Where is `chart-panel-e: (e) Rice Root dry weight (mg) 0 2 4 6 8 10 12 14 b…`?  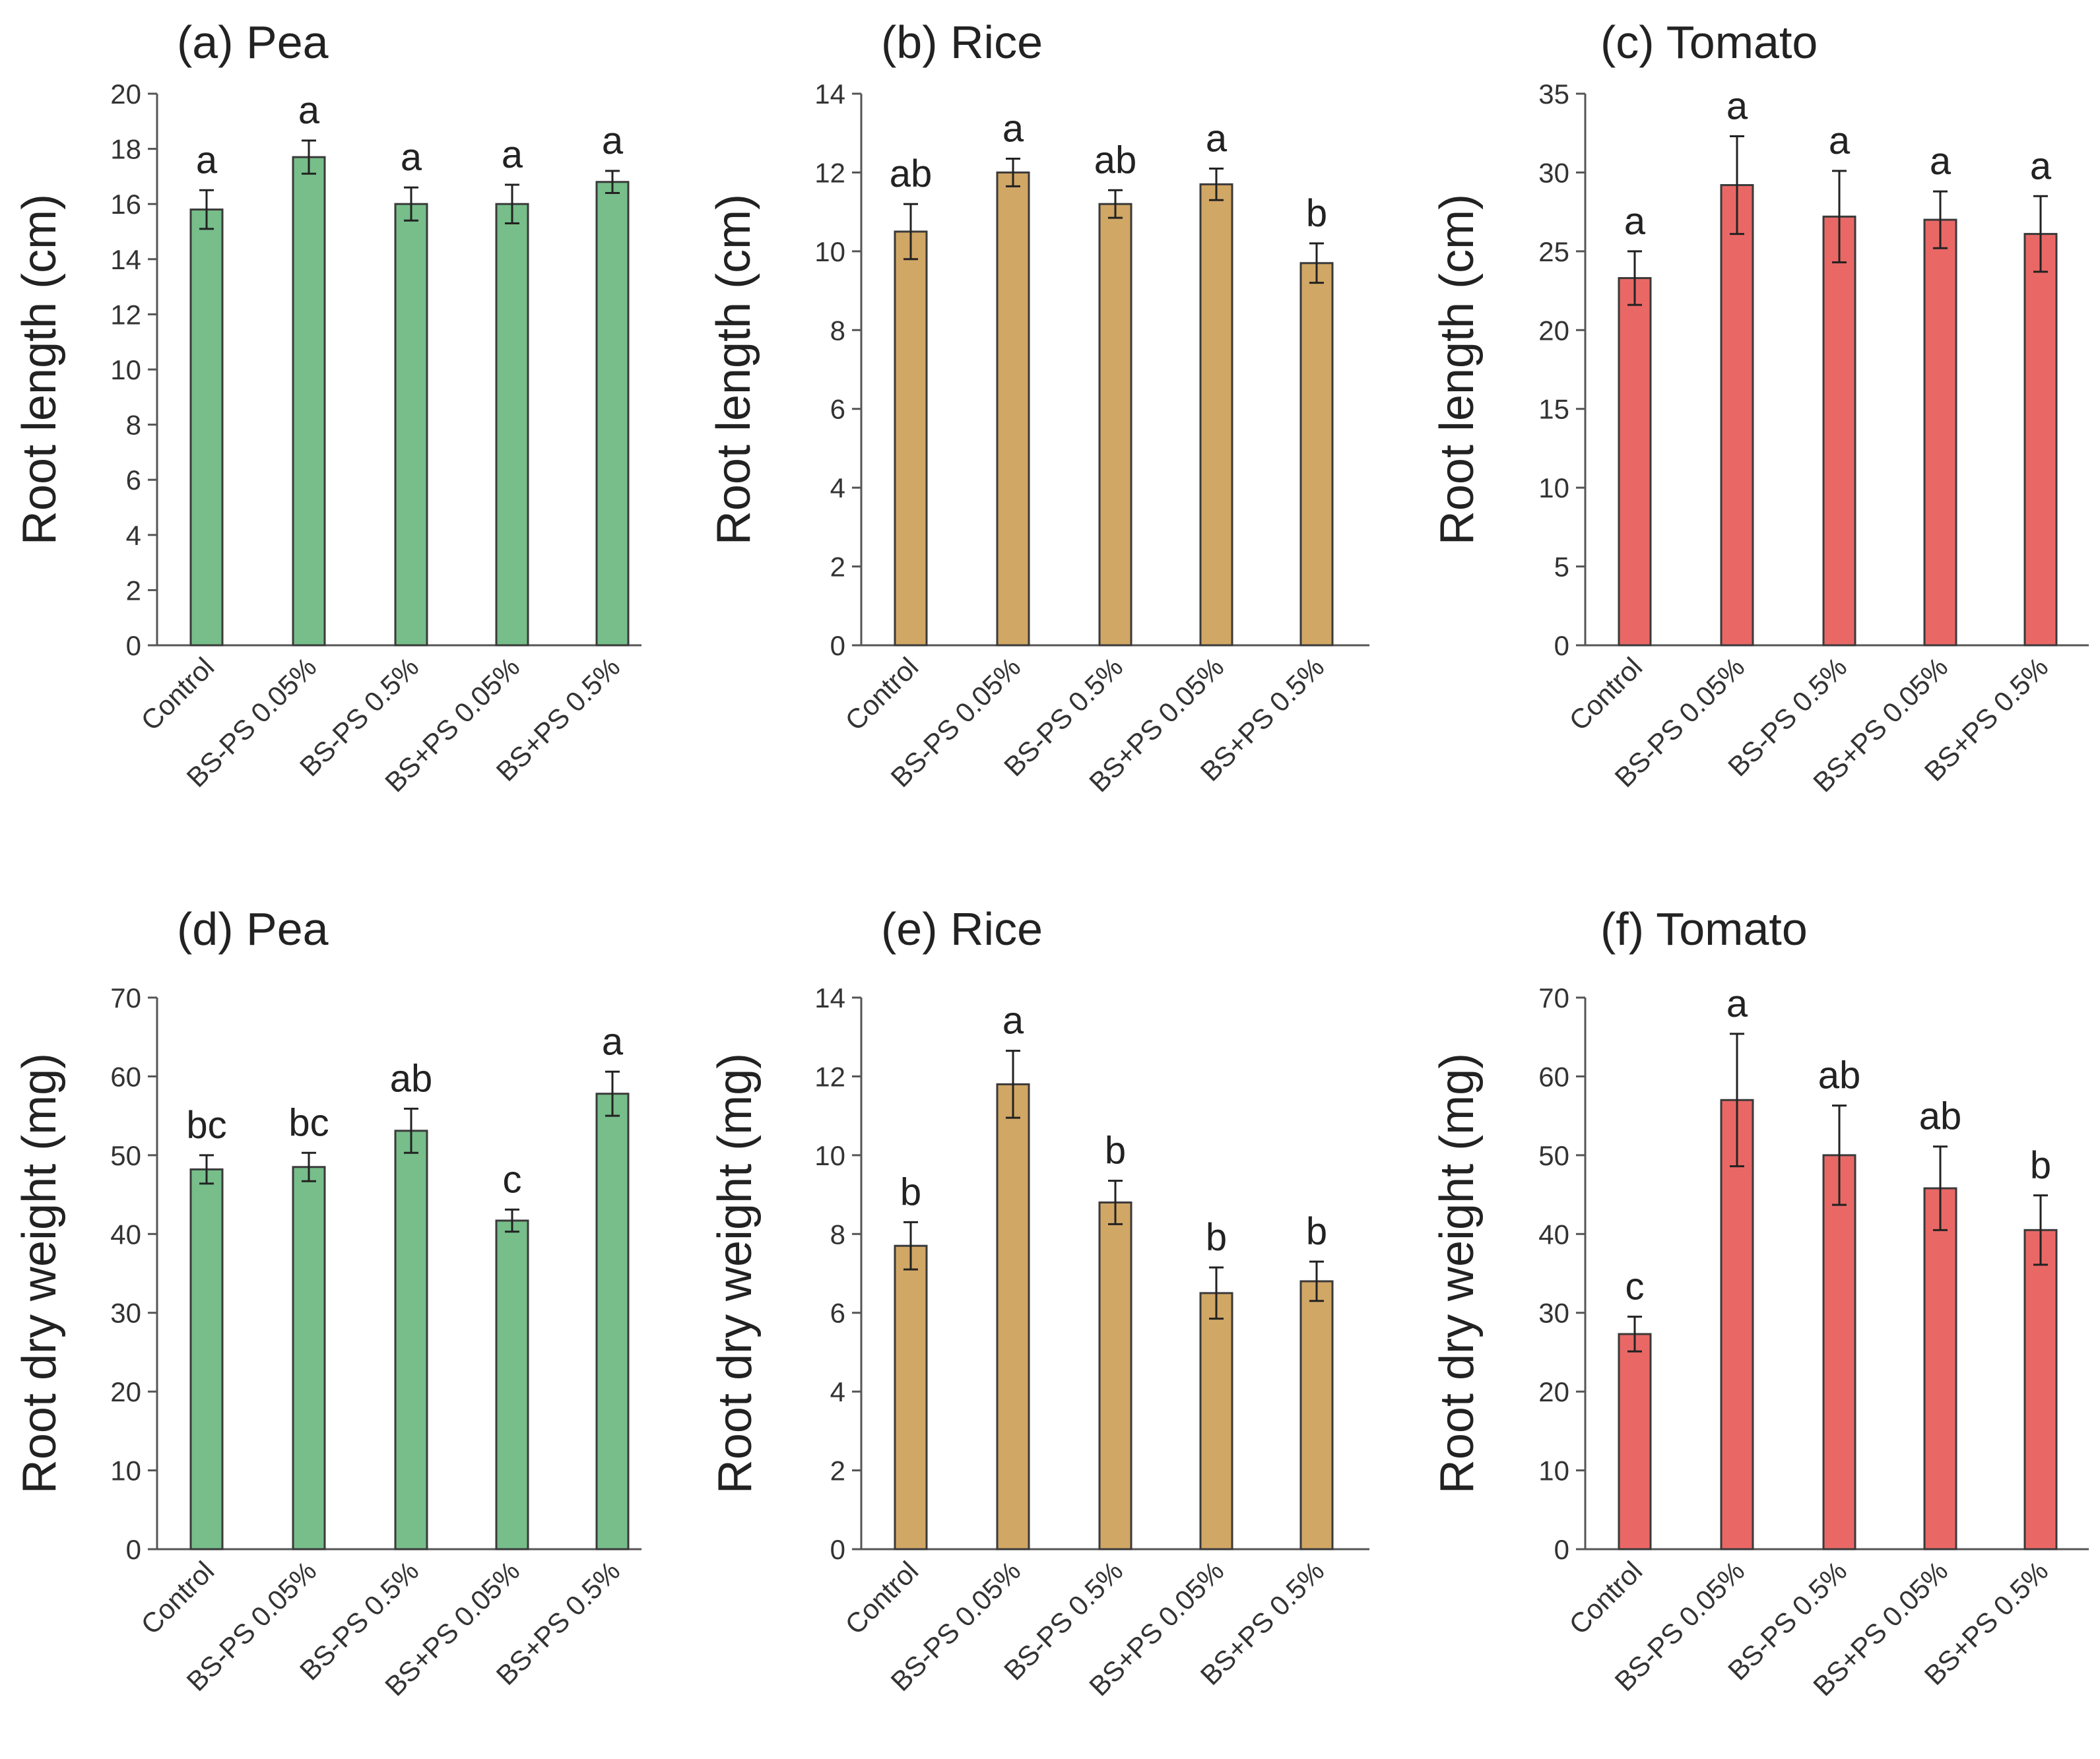
chart-panel-e: (e) Rice Root dry weight (mg) 0 2 4 6 8 10 12 14 b… is located at coordinates (1039, 1302).